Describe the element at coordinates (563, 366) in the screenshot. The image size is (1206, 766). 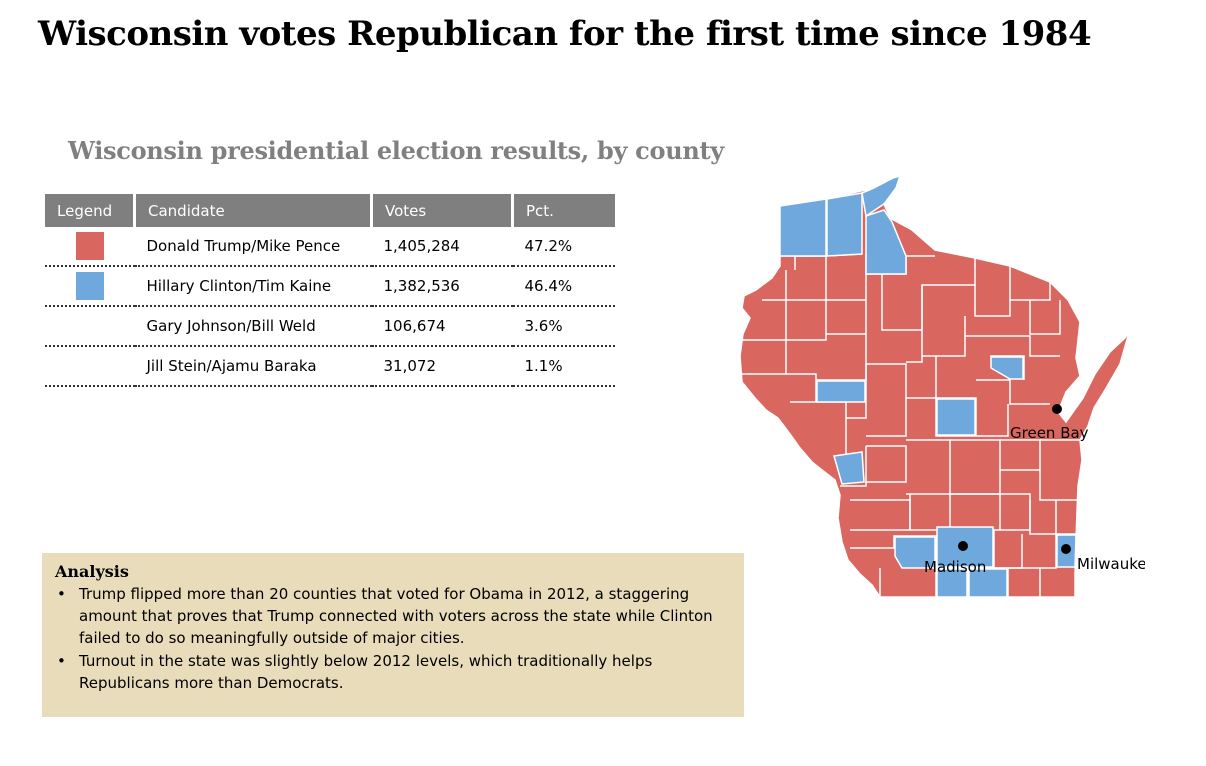
I see `pct-cell: 1.1%` at that location.